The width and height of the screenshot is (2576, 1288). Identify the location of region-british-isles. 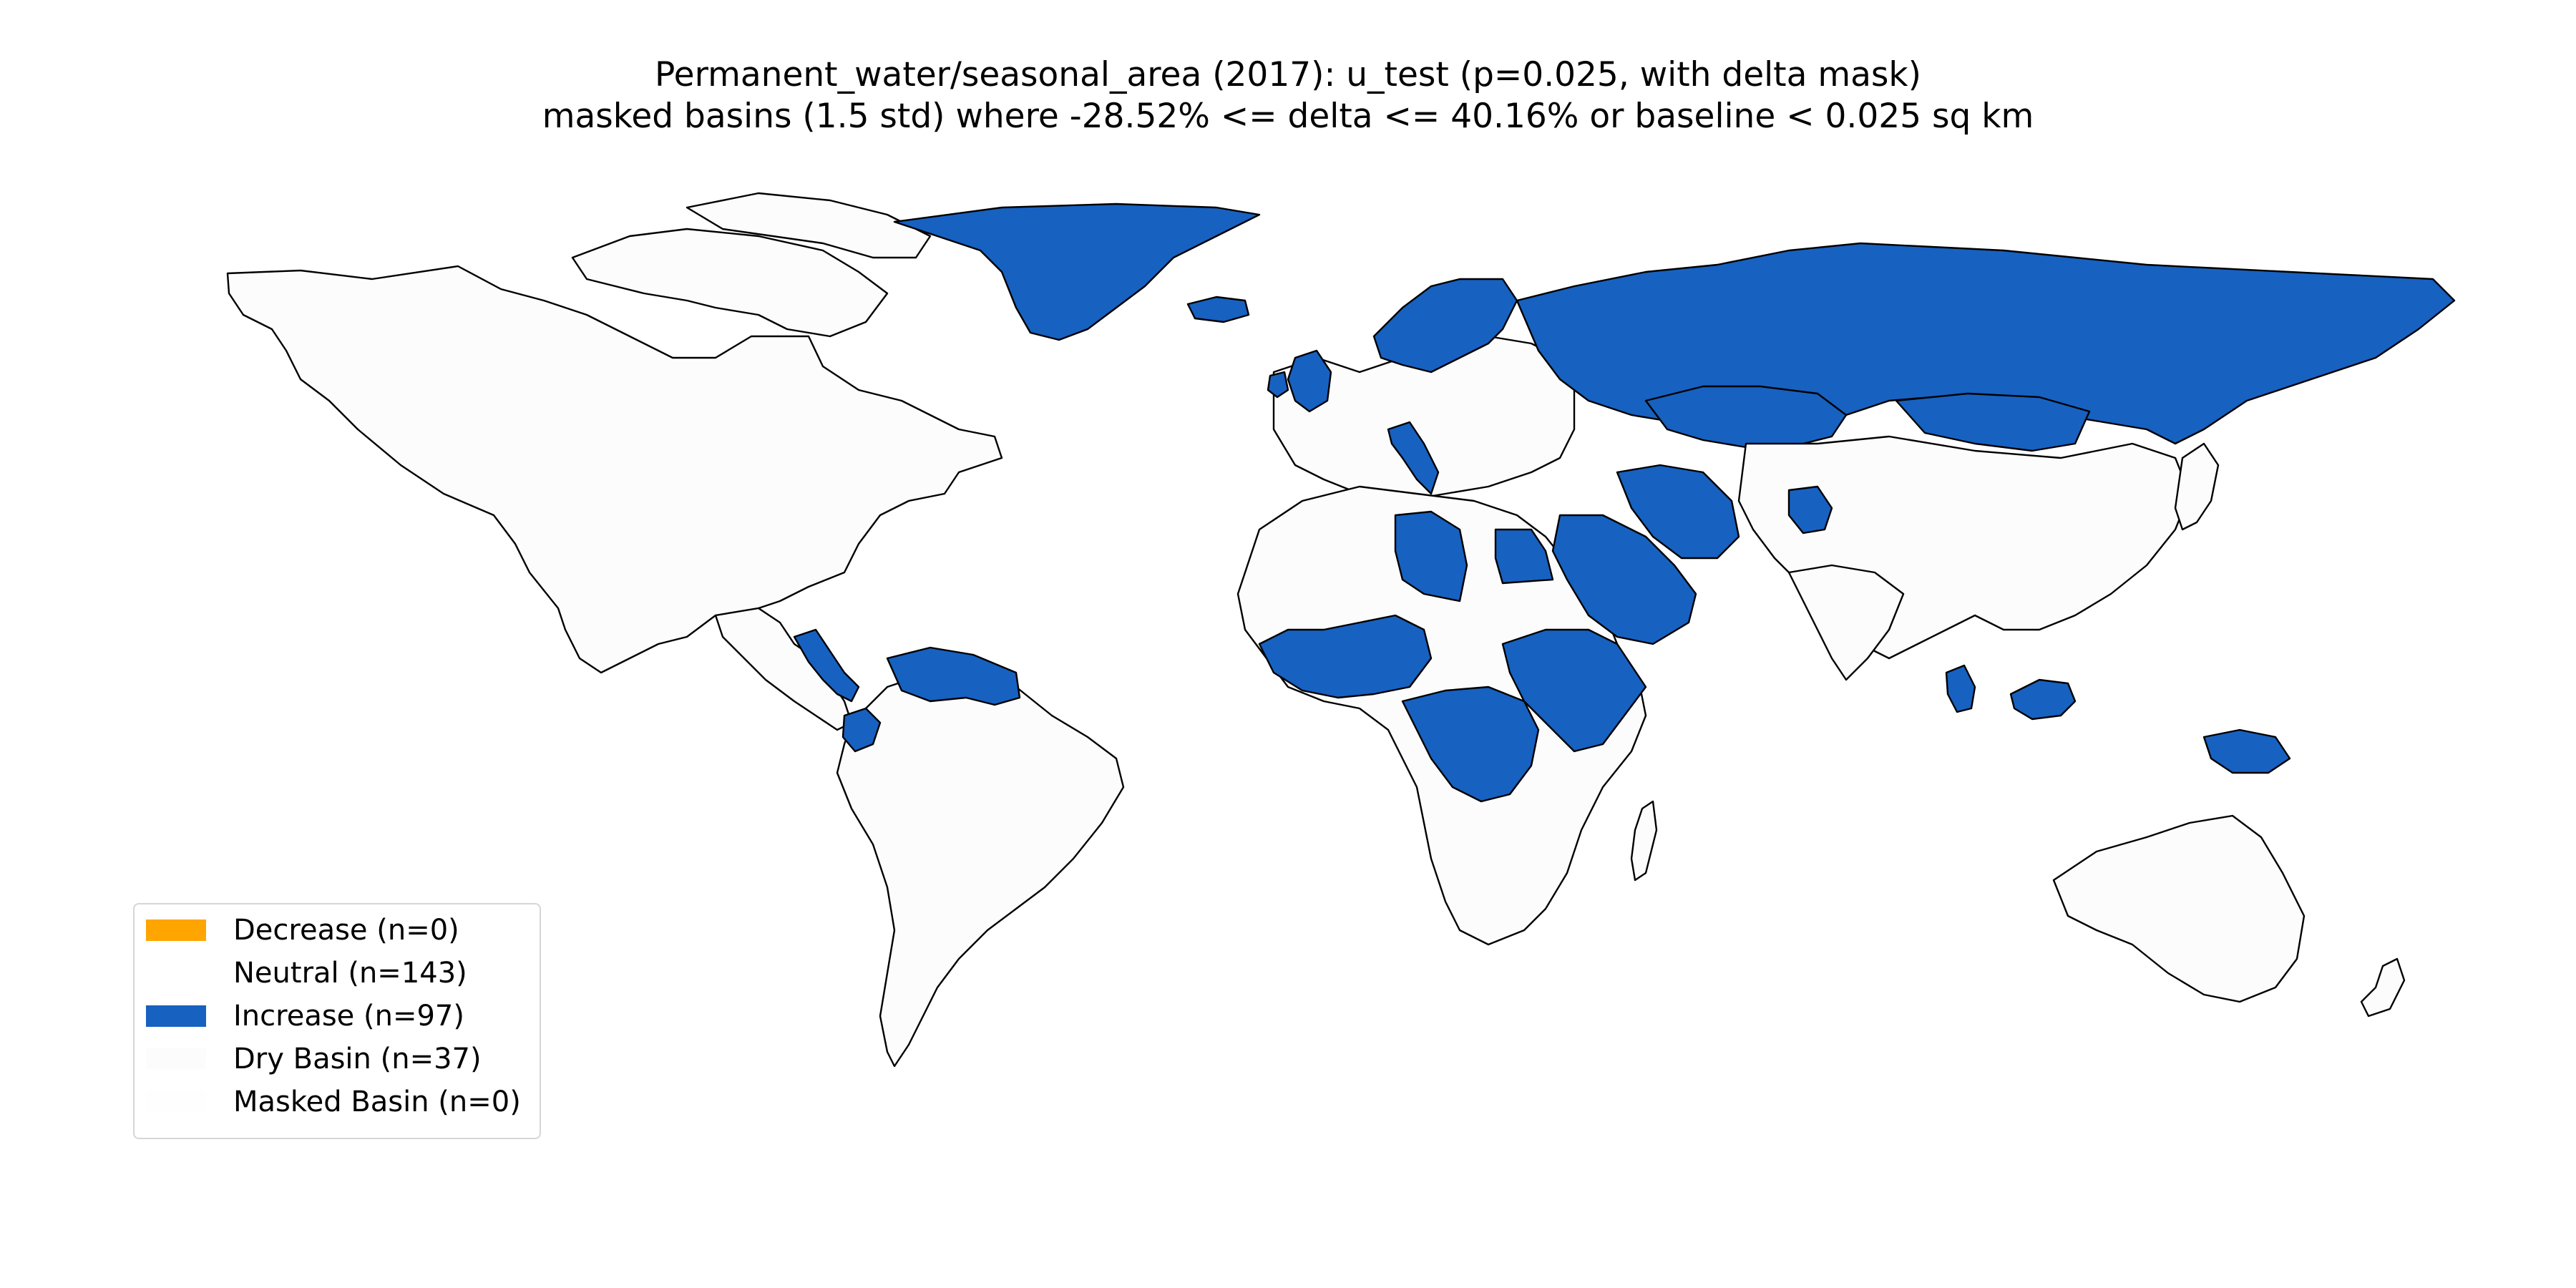
(1309, 381).